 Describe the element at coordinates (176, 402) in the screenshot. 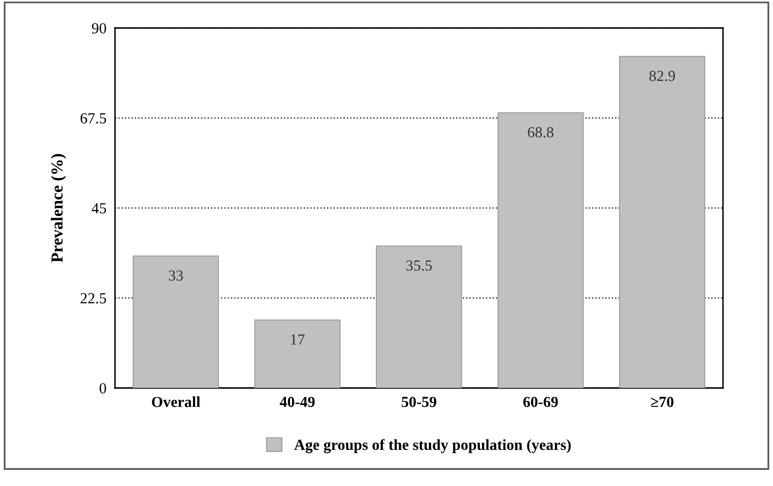

I see `x-tick-label: Overall` at that location.